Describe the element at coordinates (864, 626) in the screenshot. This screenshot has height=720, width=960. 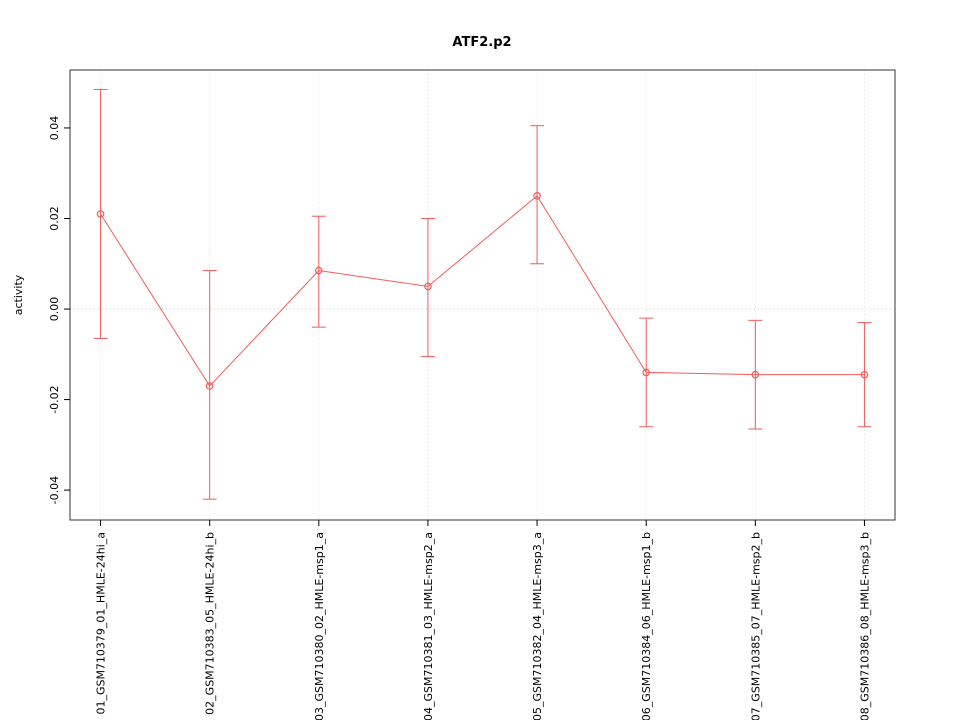
I see `x-tick-label: 08_GSM710386_08_HMLE-msp3_b` at that location.